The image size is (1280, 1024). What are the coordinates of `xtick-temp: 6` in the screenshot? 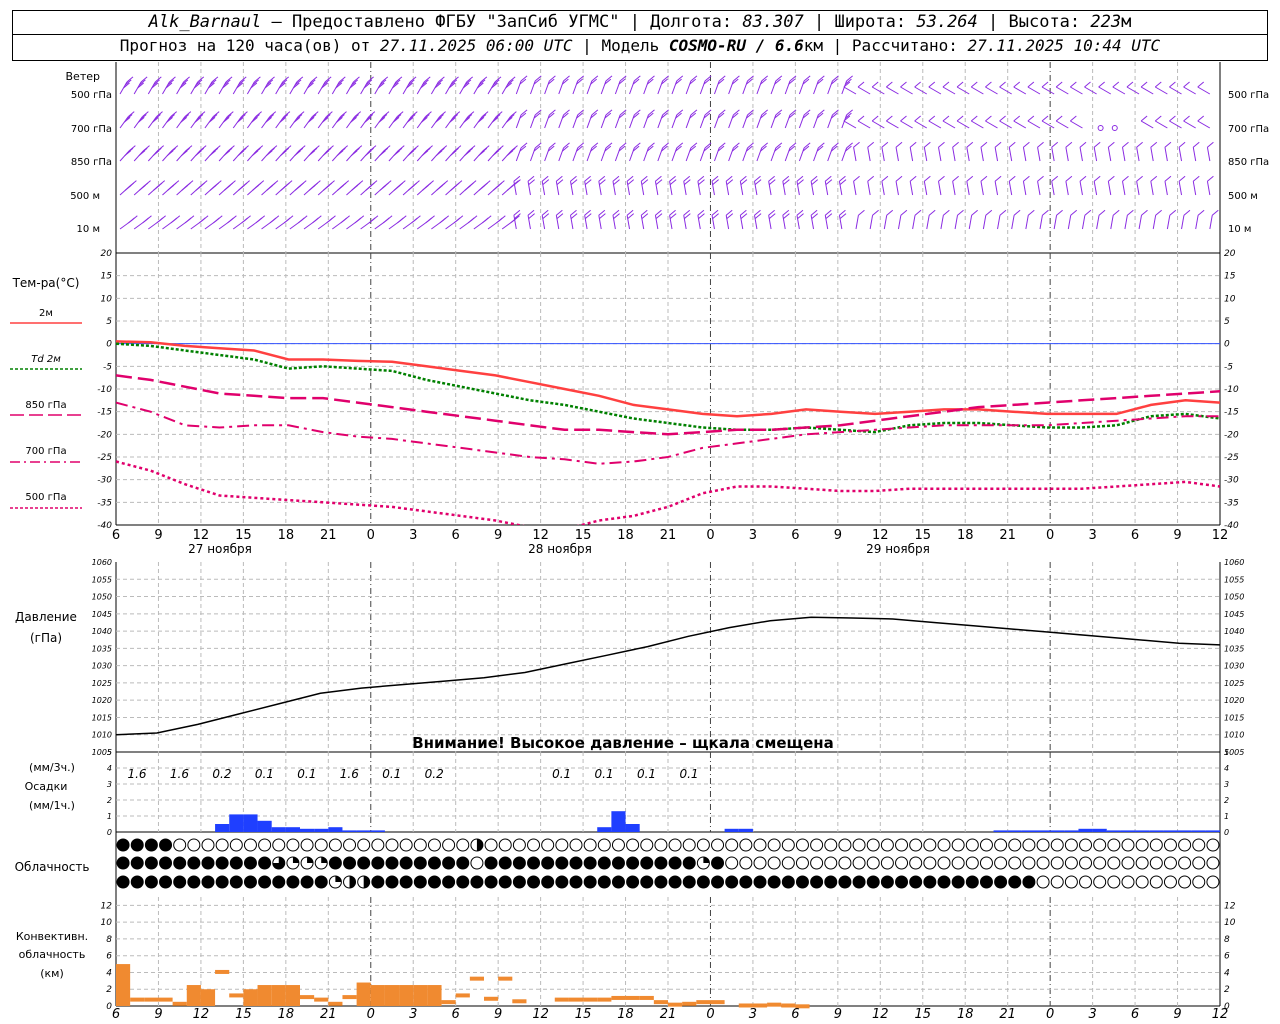 It's located at (1135, 535).